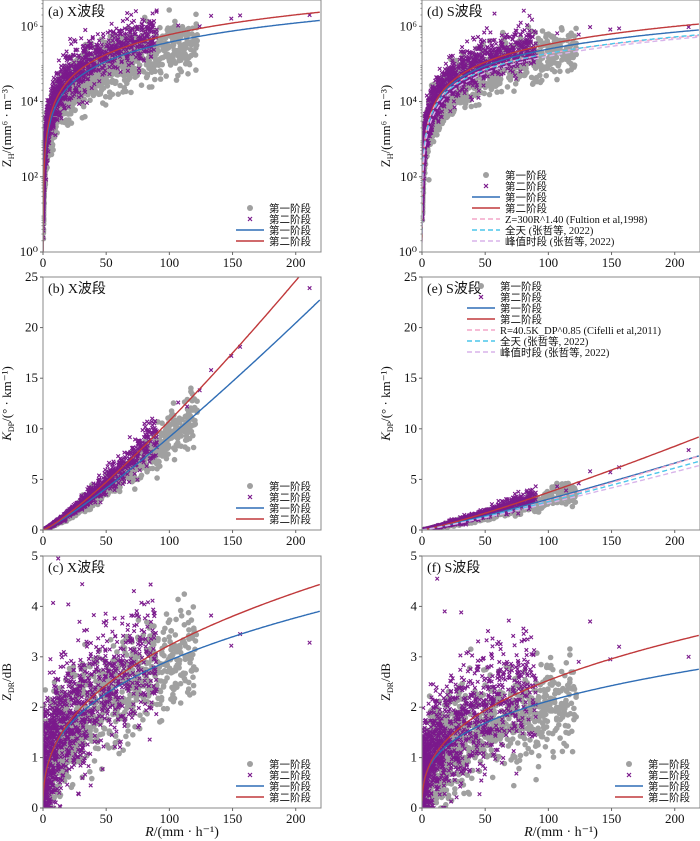  What do you see at coordinates (106, 262) in the screenshot?
I see `x-tick-label: 50` at bounding box center [106, 262].